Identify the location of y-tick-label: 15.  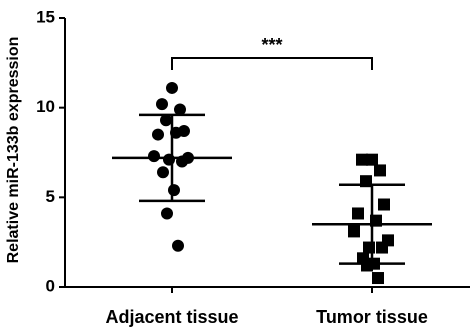
(45, 16).